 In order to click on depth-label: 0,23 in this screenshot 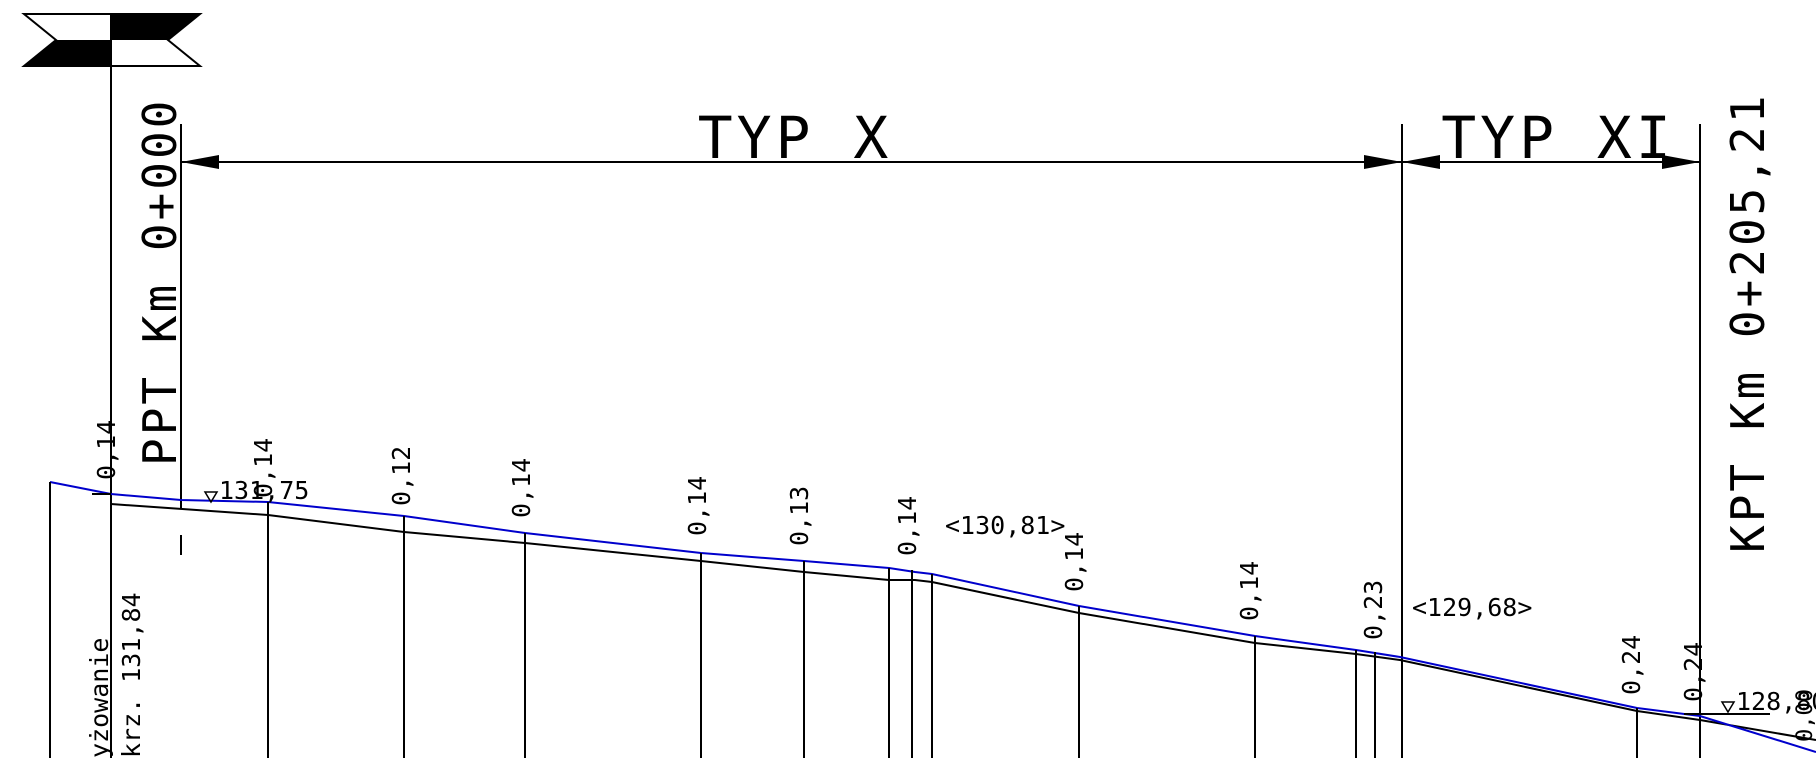, I will do `click(1373, 610)`.